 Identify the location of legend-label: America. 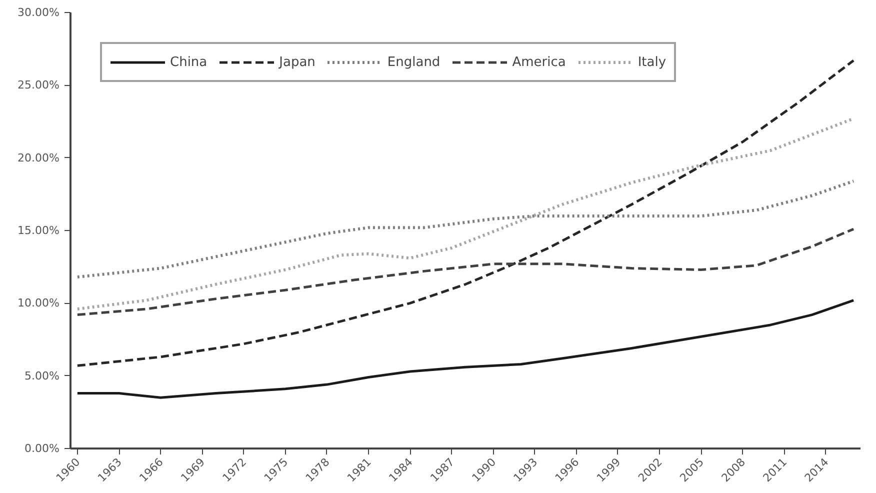
(539, 62).